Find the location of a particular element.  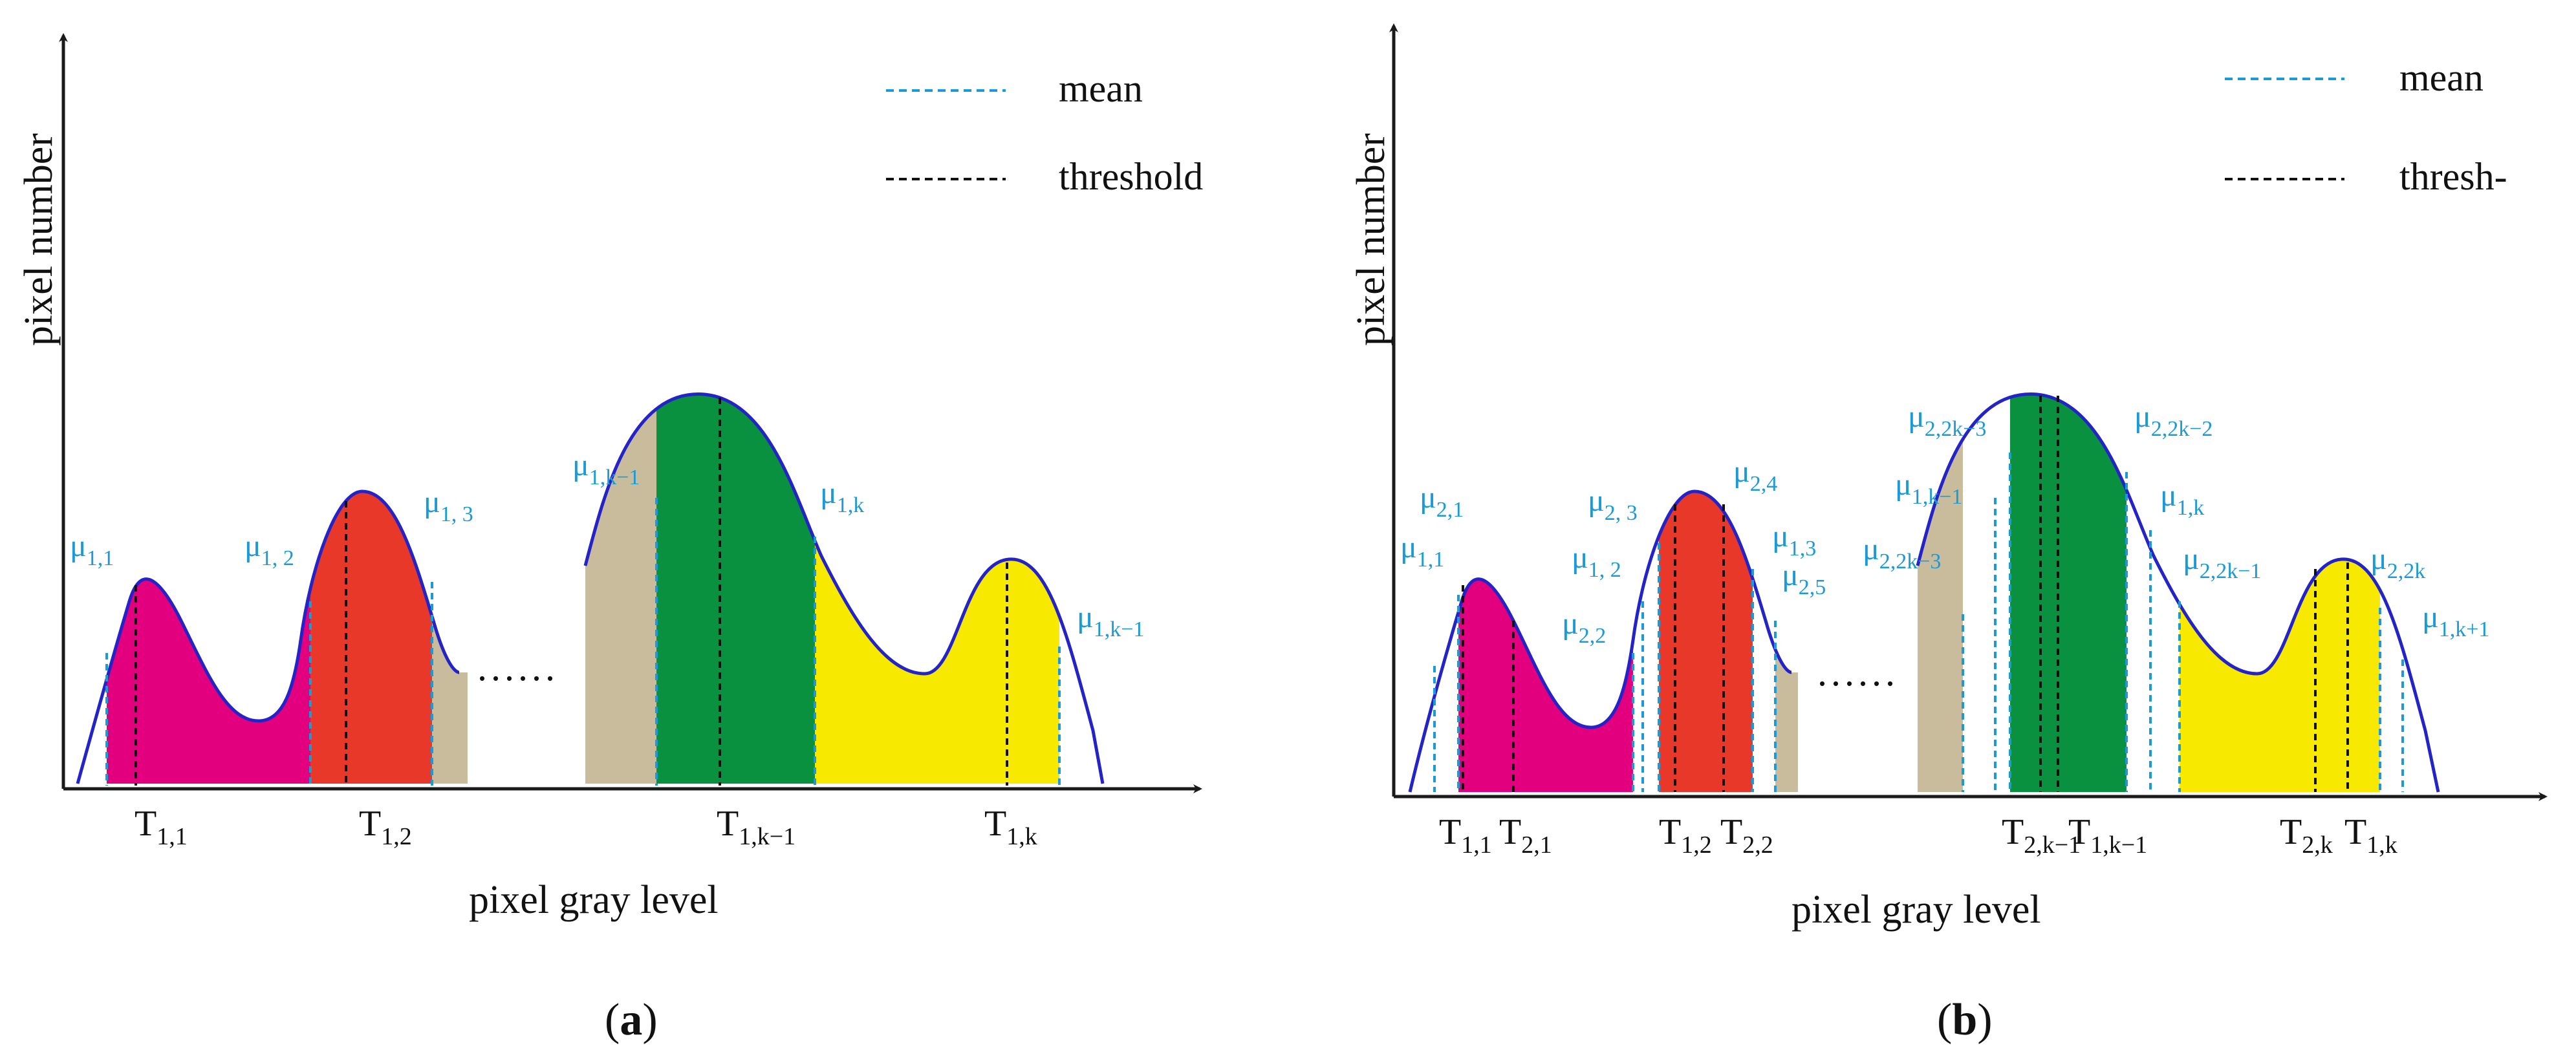

legend-threshold-label: threshold is located at coordinates (1131, 176).